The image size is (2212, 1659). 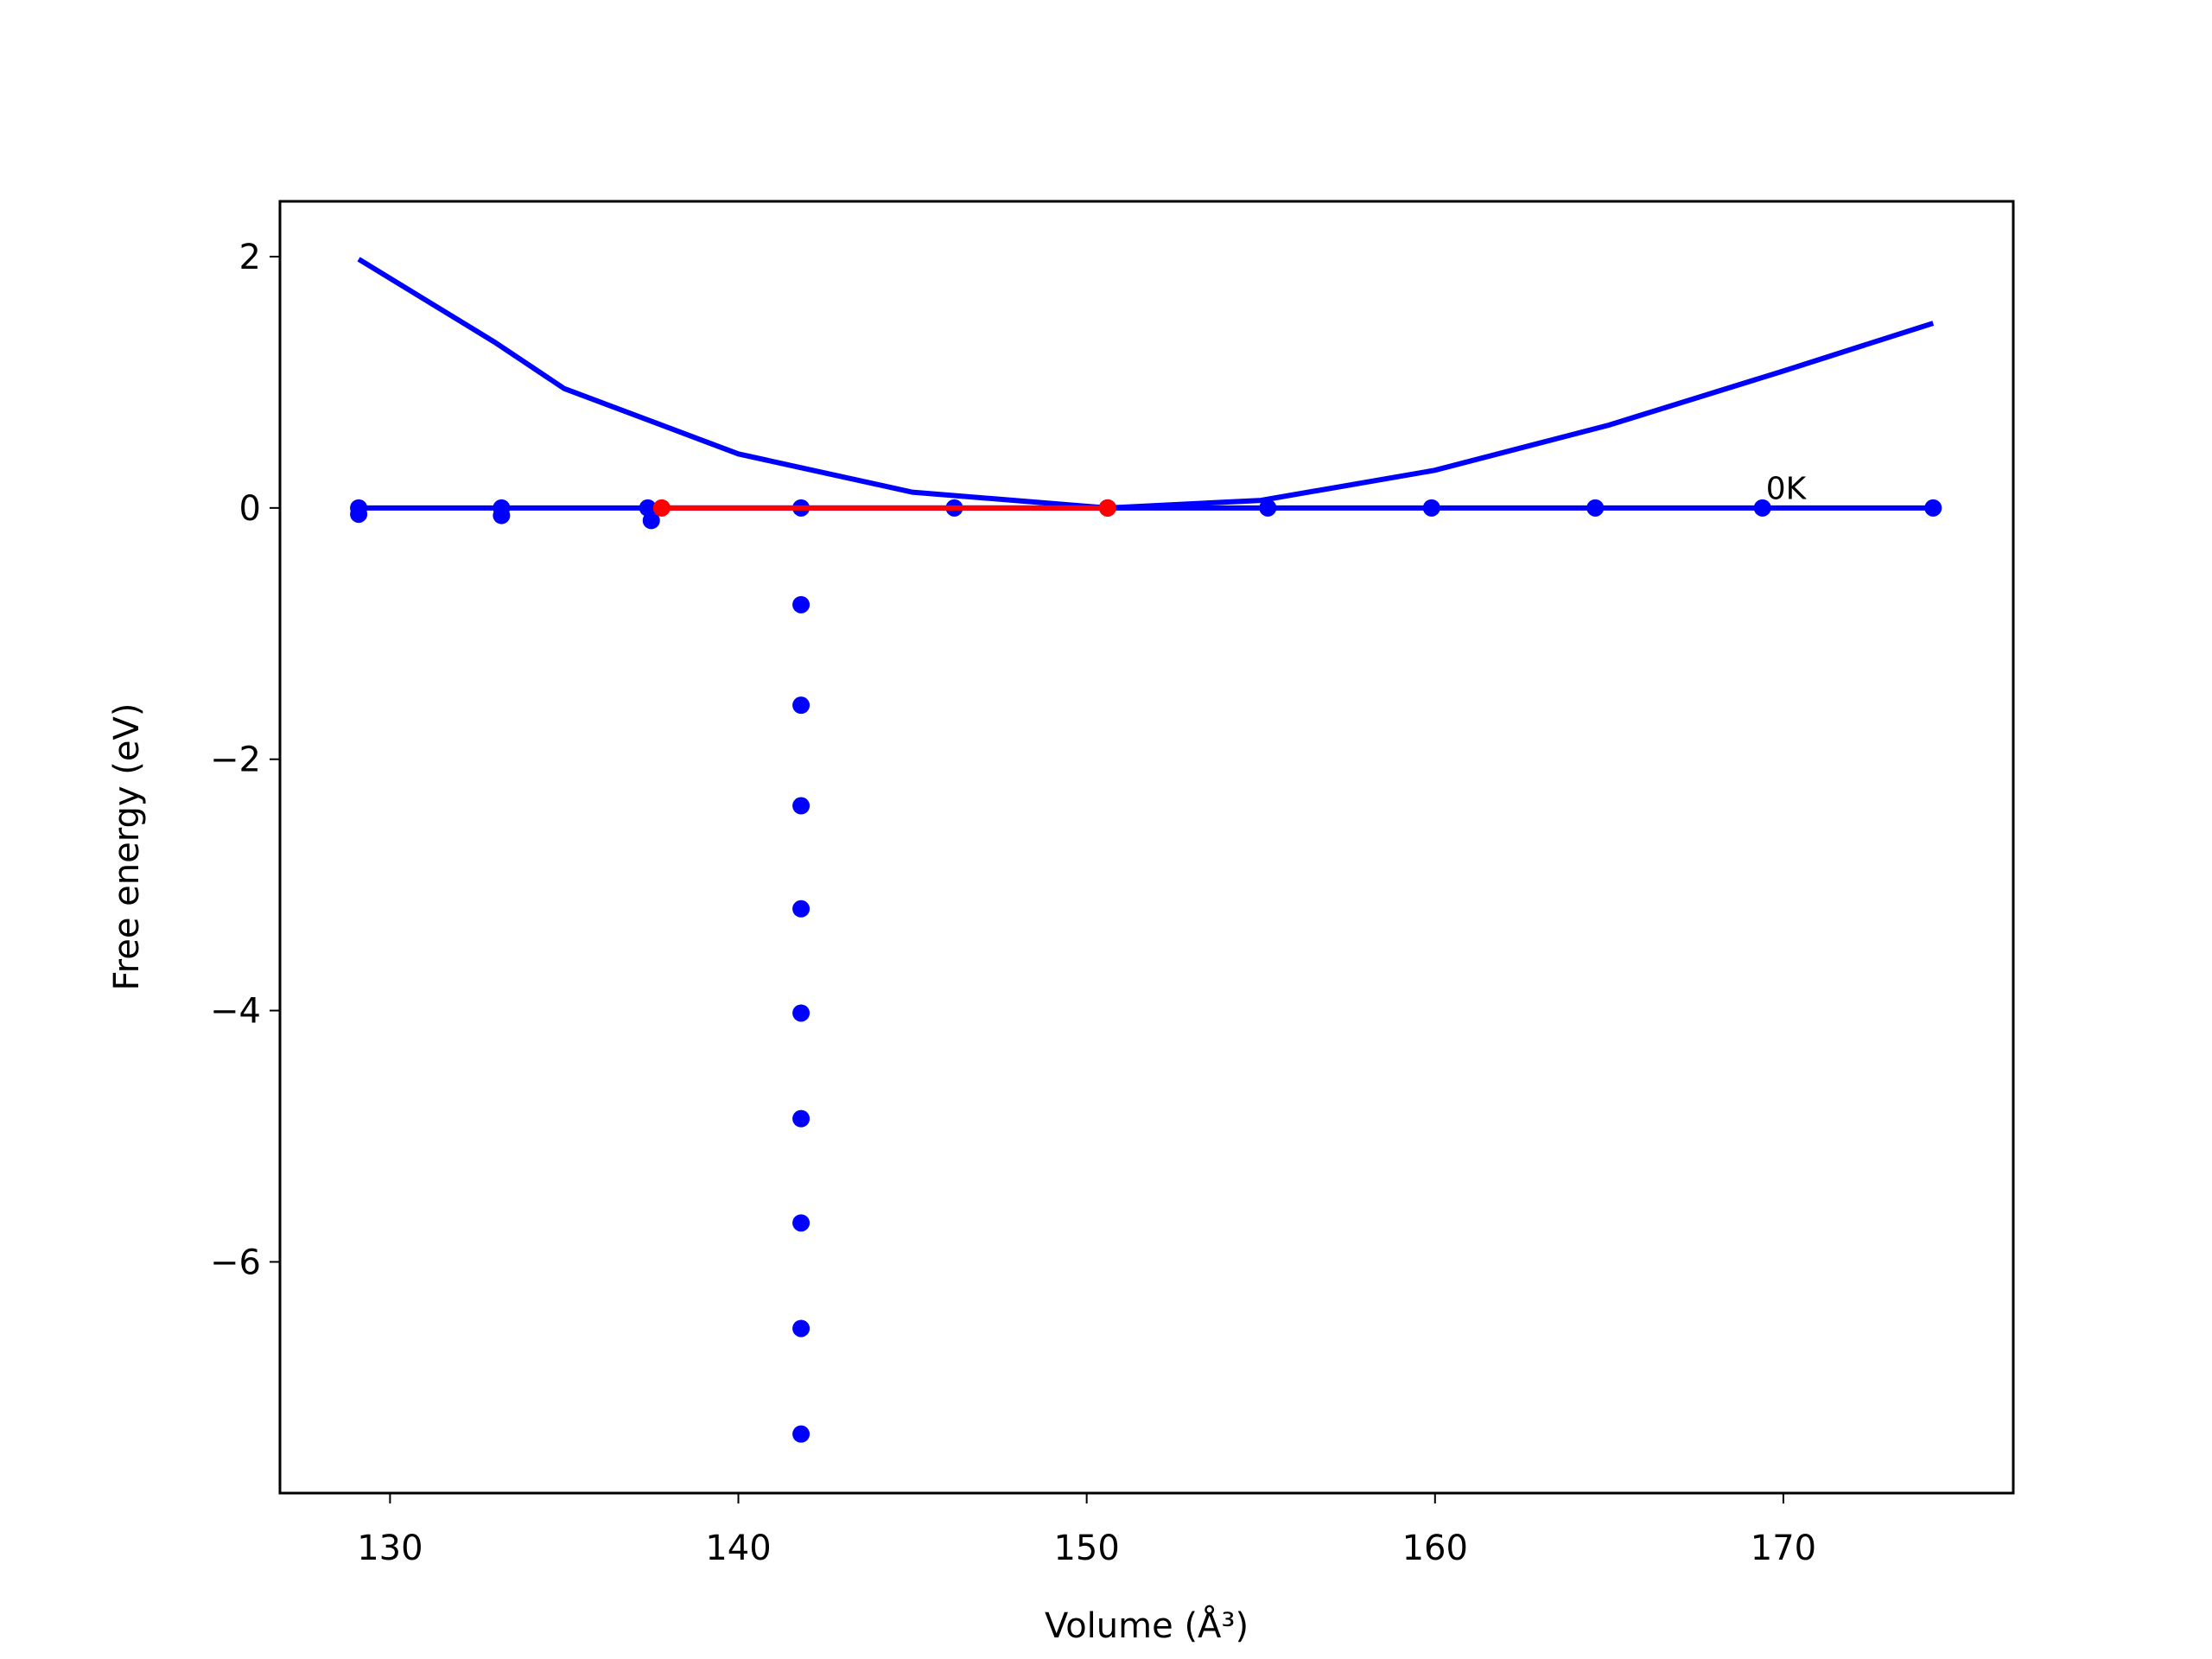 I want to click on x-tick-label: 150, so click(x=1086, y=1548).